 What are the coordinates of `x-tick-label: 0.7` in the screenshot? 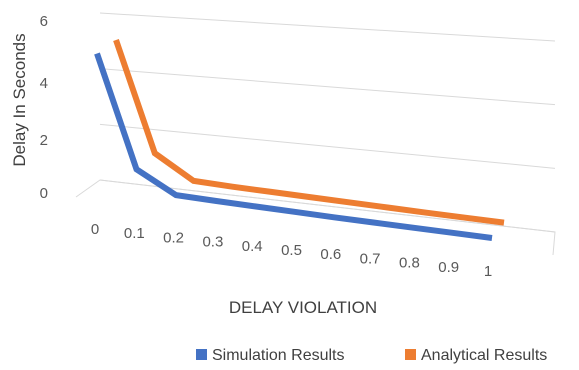 It's located at (370, 258).